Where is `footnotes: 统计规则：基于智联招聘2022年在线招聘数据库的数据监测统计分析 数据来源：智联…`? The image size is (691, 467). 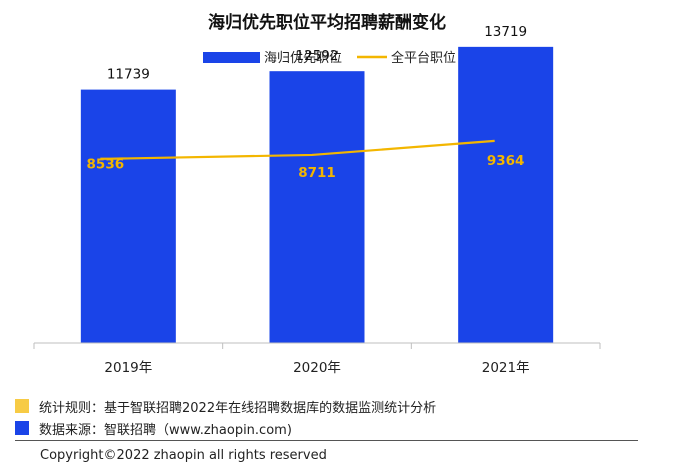 footnotes: 统计规则：基于智联招聘2022年在线招聘数据库的数据监测统计分析 数据来源：智联… is located at coordinates (335, 417).